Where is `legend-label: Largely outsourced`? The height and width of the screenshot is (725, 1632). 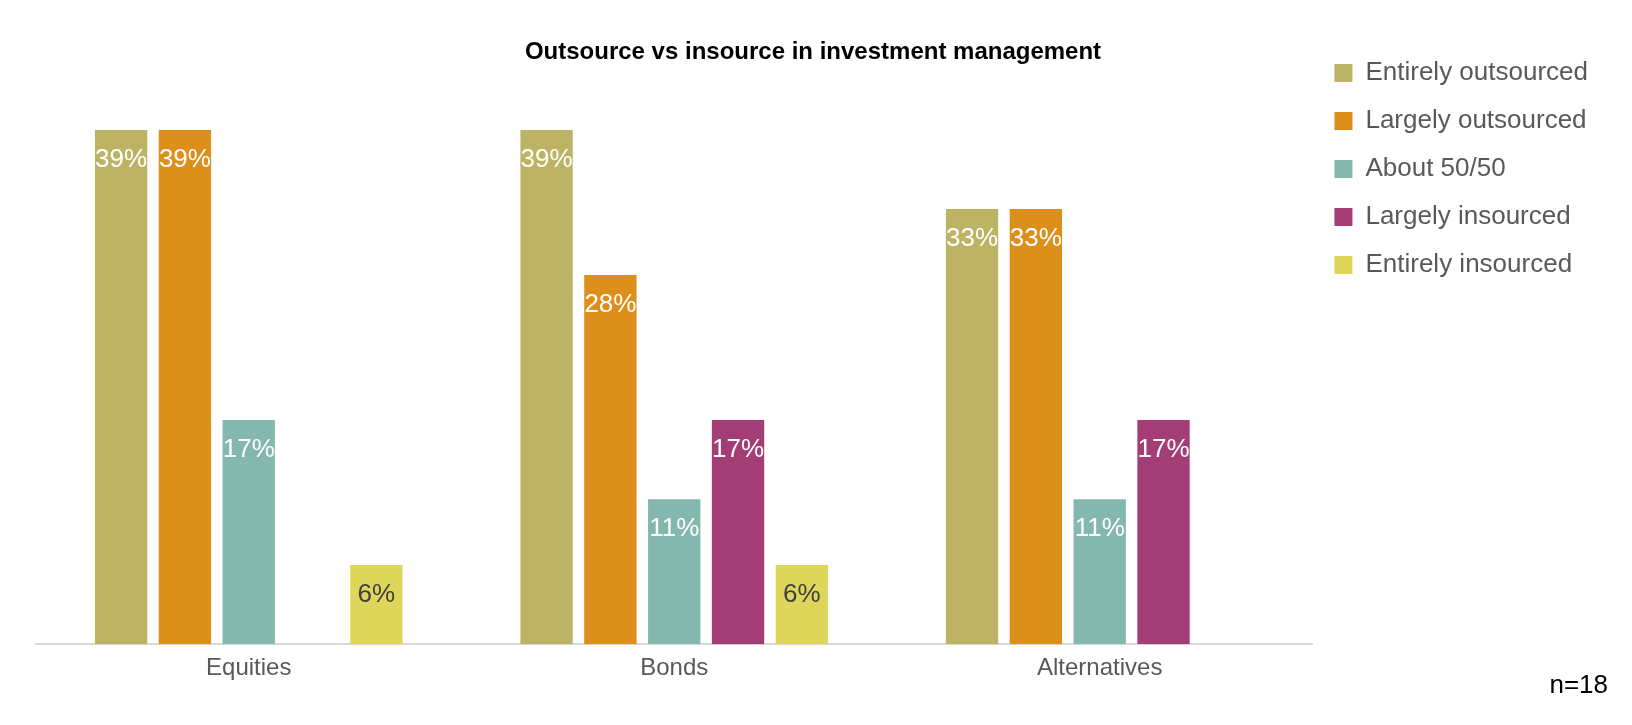 legend-label: Largely outsourced is located at coordinates (1476, 119).